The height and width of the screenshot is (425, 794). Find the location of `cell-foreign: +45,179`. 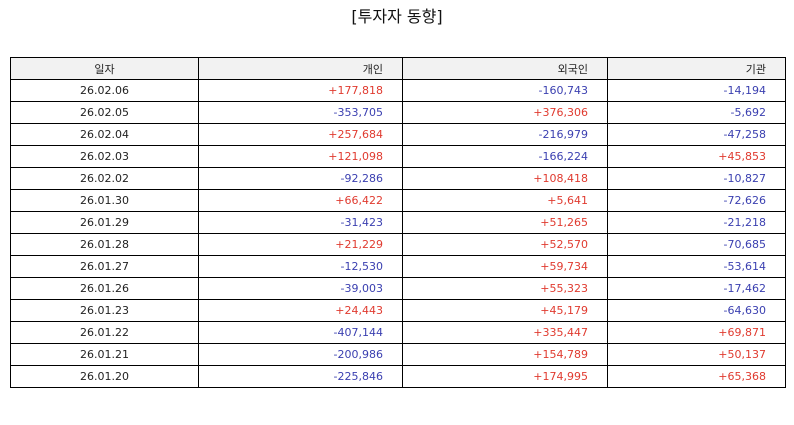

cell-foreign: +45,179 is located at coordinates (505, 310).